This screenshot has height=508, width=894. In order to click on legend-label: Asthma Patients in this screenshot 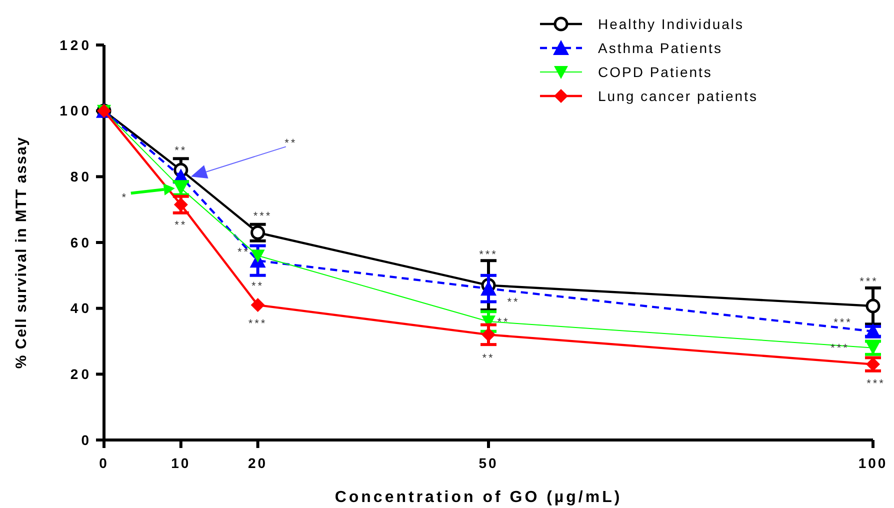, I will do `click(660, 48)`.